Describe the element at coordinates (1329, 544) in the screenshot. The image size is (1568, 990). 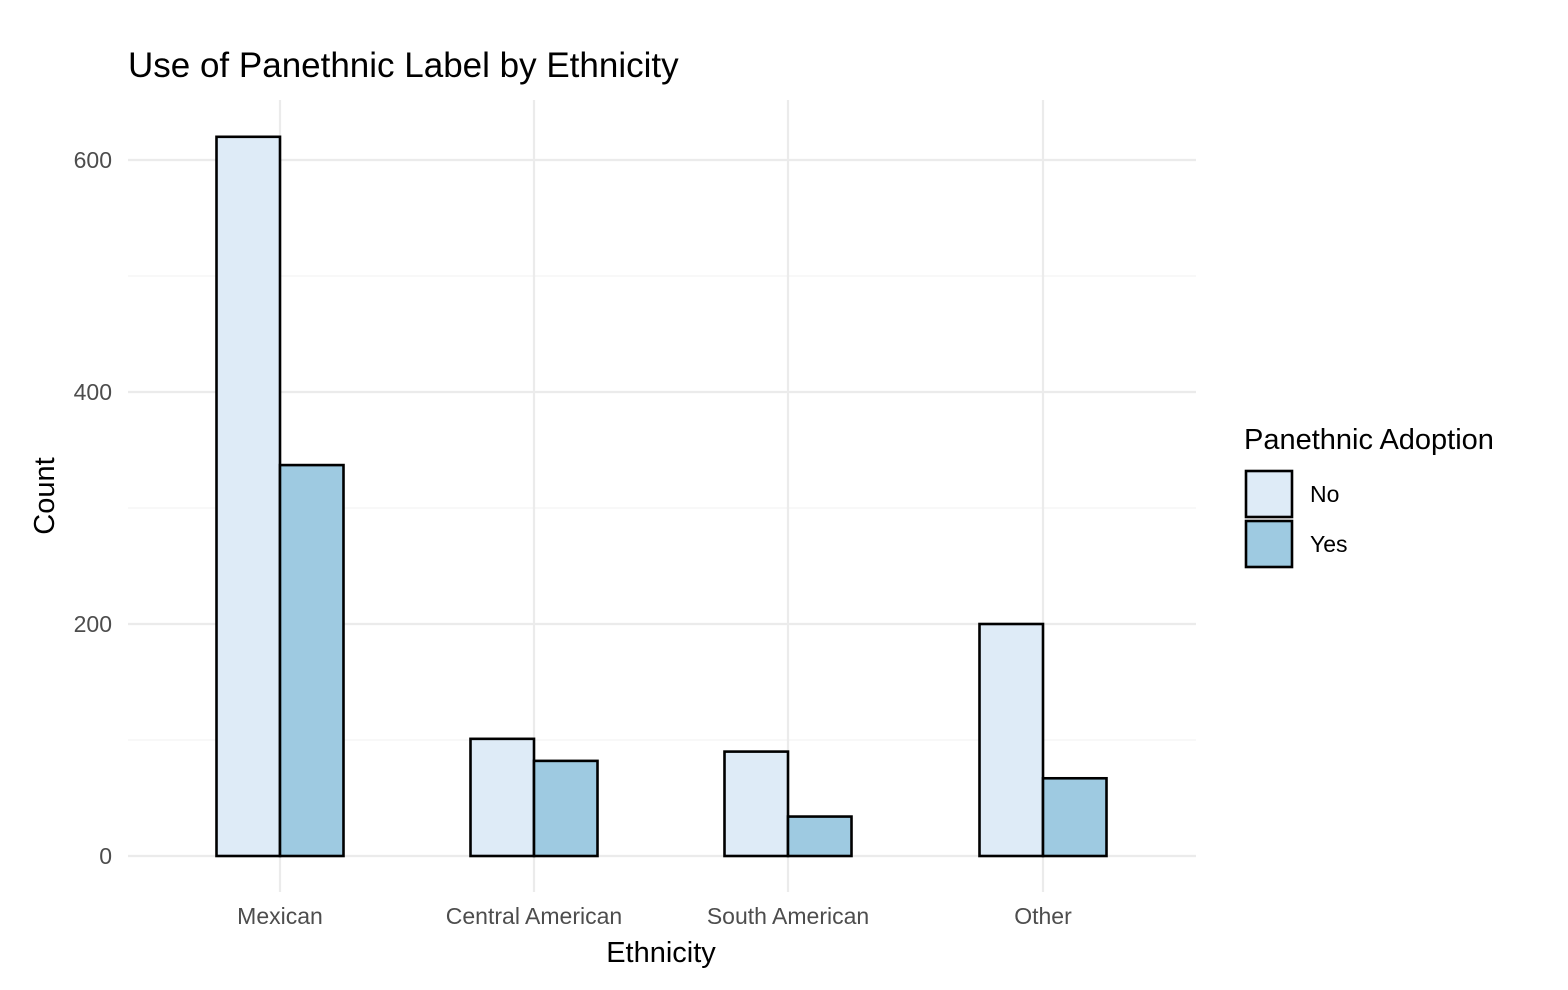
I see `legend-label-yes: Yes` at that location.